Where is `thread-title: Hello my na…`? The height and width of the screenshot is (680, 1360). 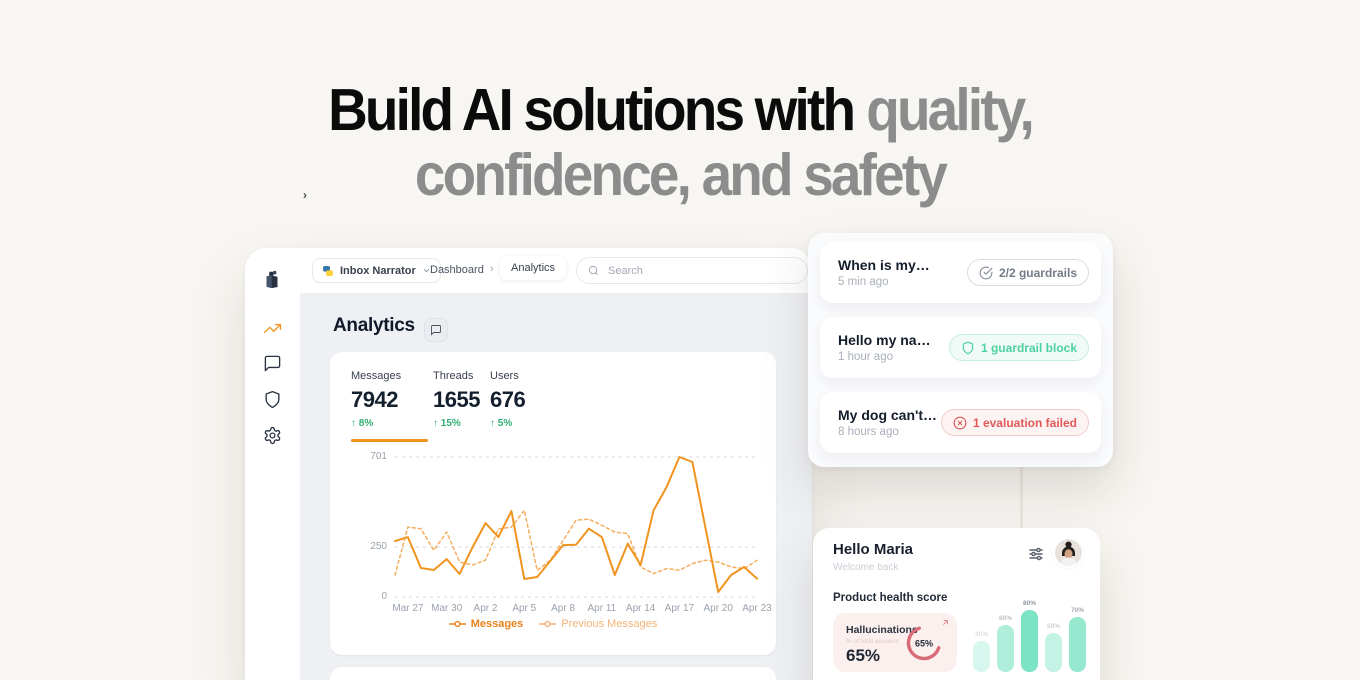 thread-title: Hello my na… is located at coordinates (884, 340).